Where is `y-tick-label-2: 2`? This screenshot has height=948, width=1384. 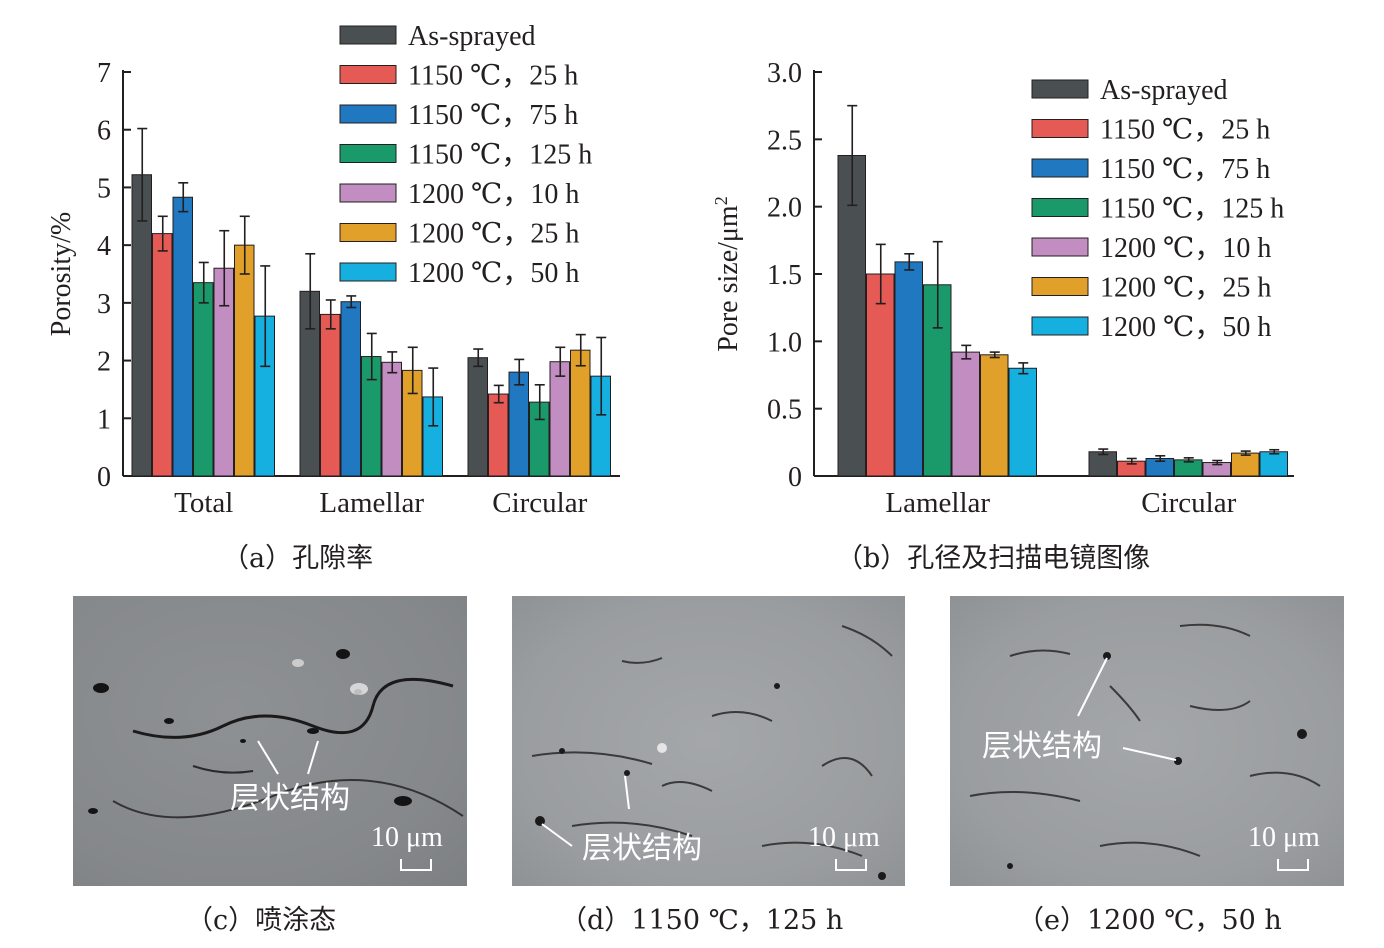
y-tick-label-2: 2 is located at coordinates (104, 362).